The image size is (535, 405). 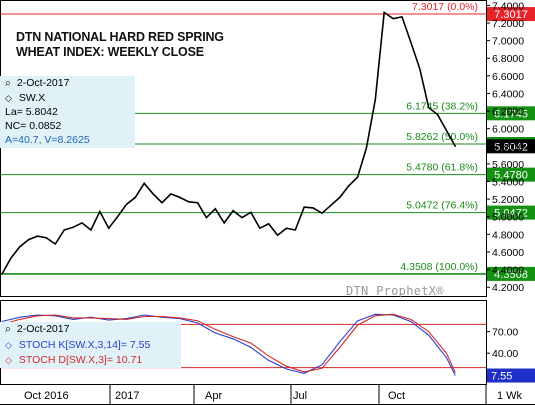 I want to click on stoch-k-label: STOCH K[SW.X,3,14]= 7.55, so click(x=84, y=345).